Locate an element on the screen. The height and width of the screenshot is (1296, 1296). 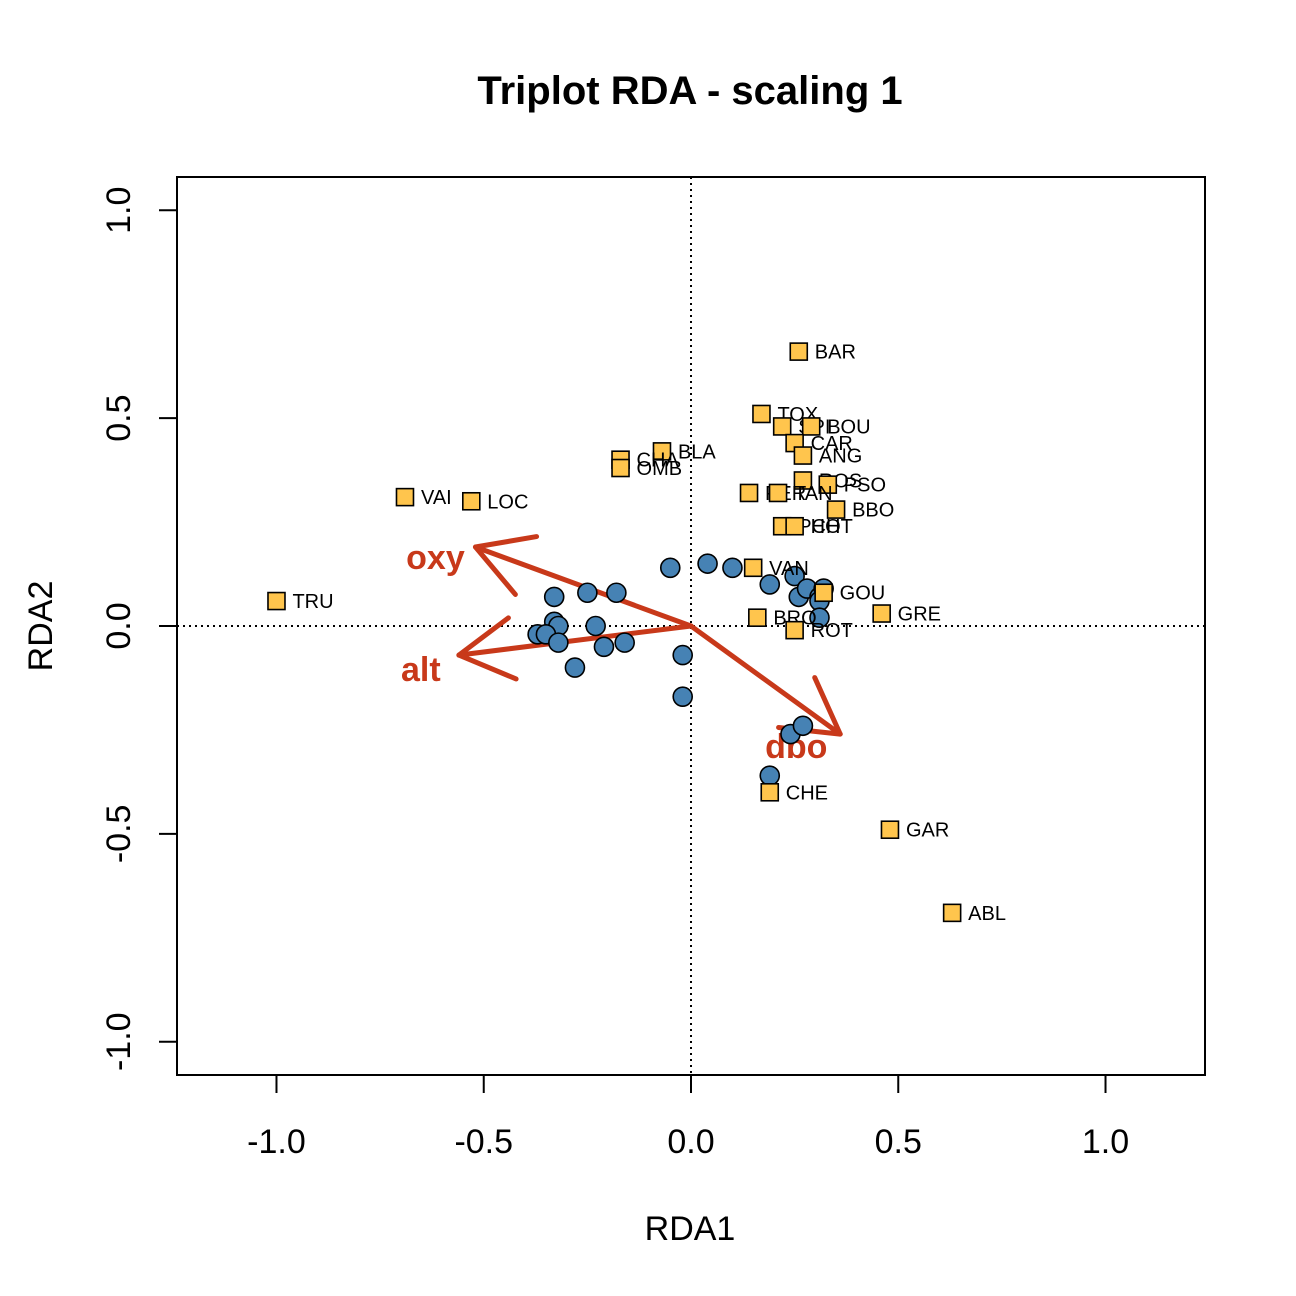
species-label: TAN is located at coordinates (813, 494).